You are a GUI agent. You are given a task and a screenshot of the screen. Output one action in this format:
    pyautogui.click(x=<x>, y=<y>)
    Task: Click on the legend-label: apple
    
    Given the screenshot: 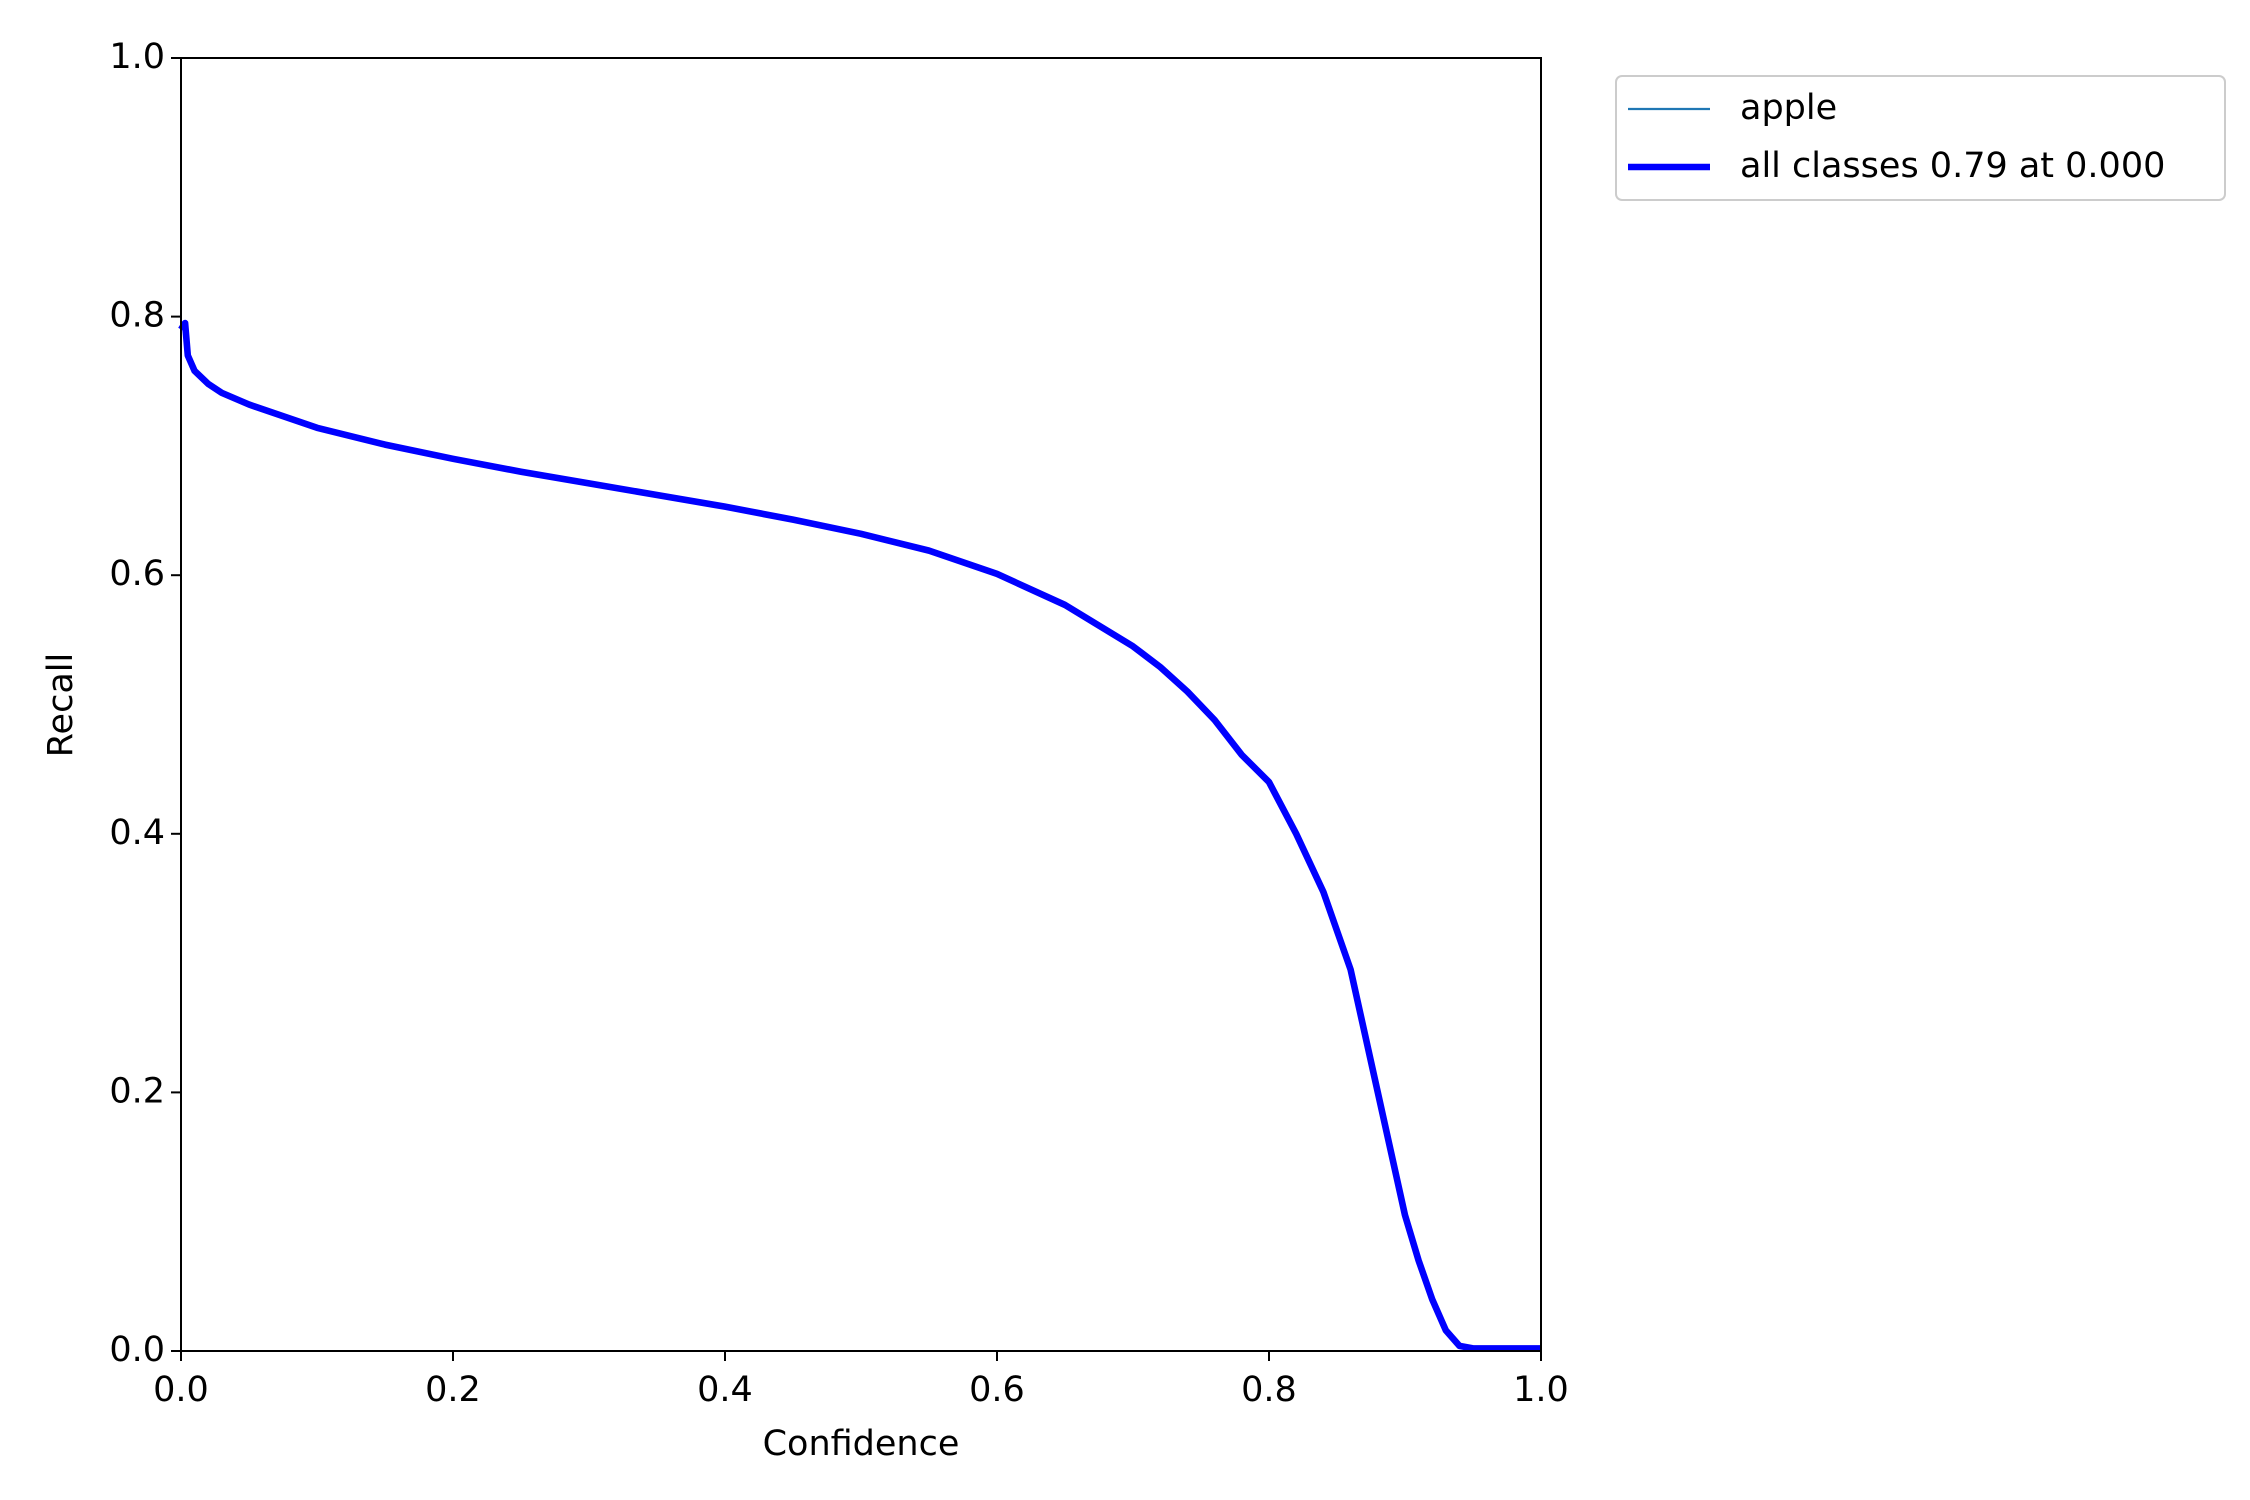 What is the action you would take?
    pyautogui.click(x=1788, y=108)
    